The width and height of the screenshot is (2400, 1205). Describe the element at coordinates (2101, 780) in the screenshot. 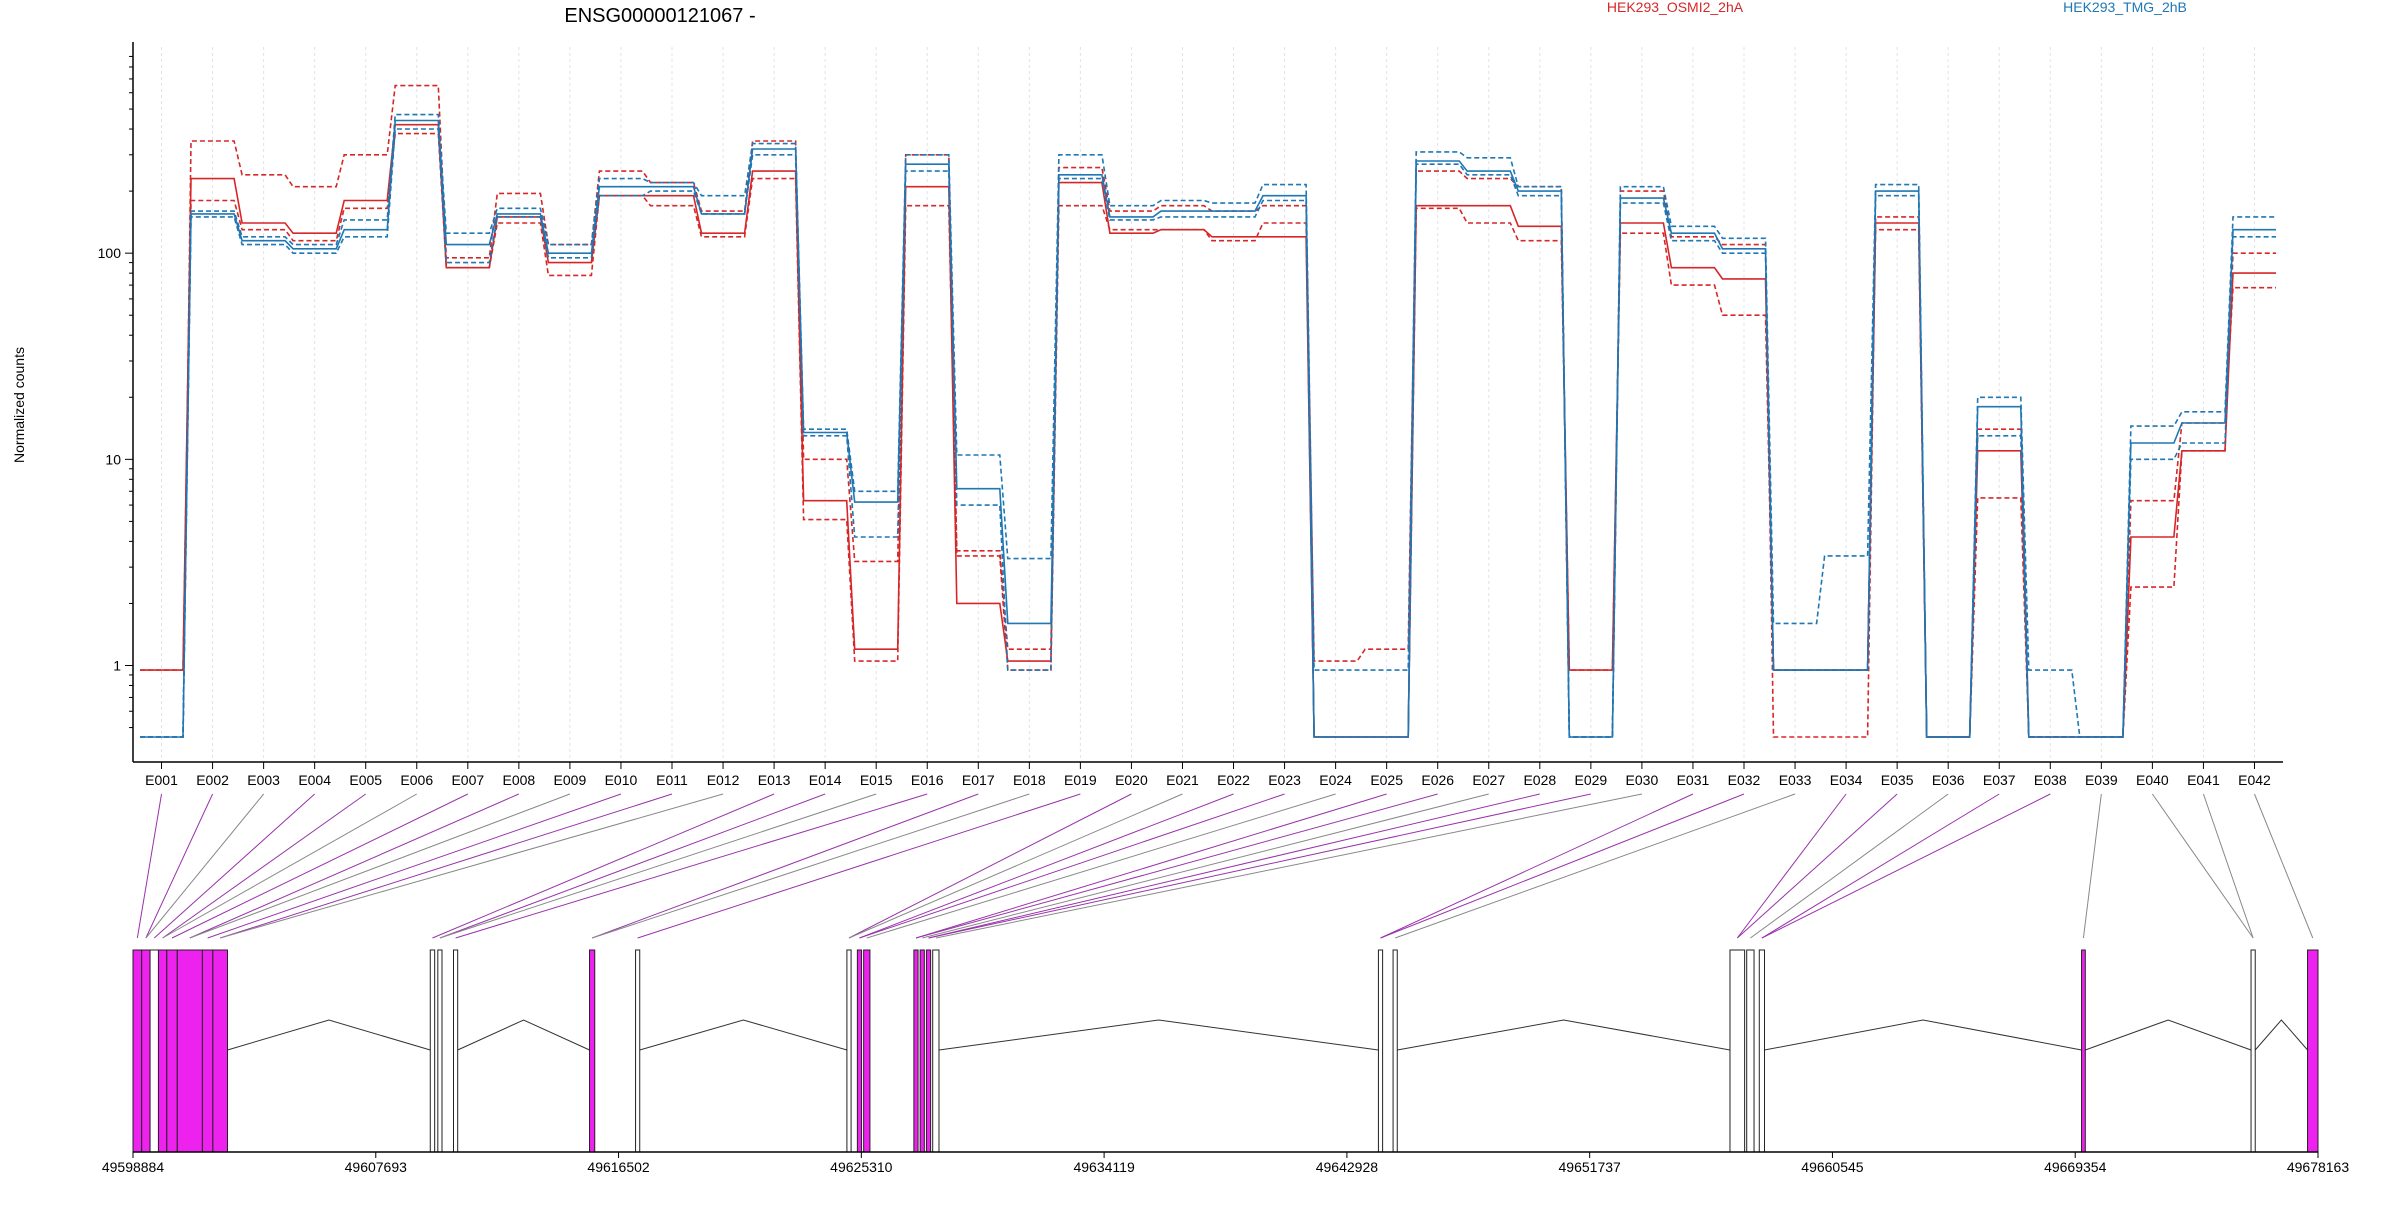

I see `x-tick-label: E039` at that location.